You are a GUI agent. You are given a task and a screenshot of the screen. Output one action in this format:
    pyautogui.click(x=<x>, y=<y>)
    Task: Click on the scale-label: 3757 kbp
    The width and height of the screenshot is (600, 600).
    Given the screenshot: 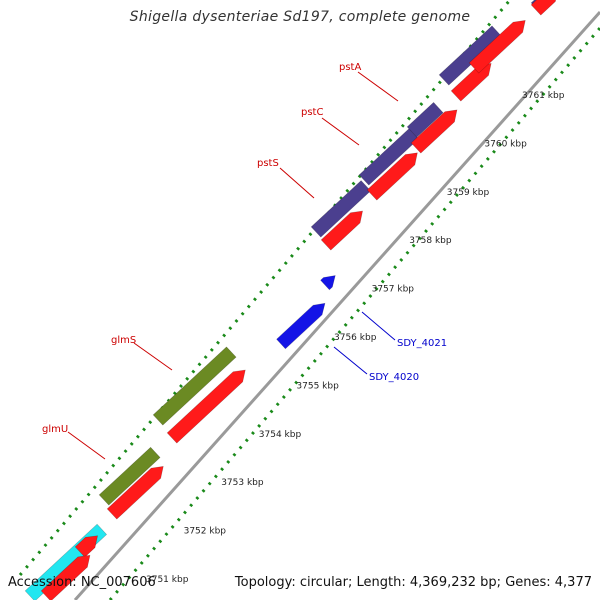 What is the action you would take?
    pyautogui.click(x=393, y=290)
    